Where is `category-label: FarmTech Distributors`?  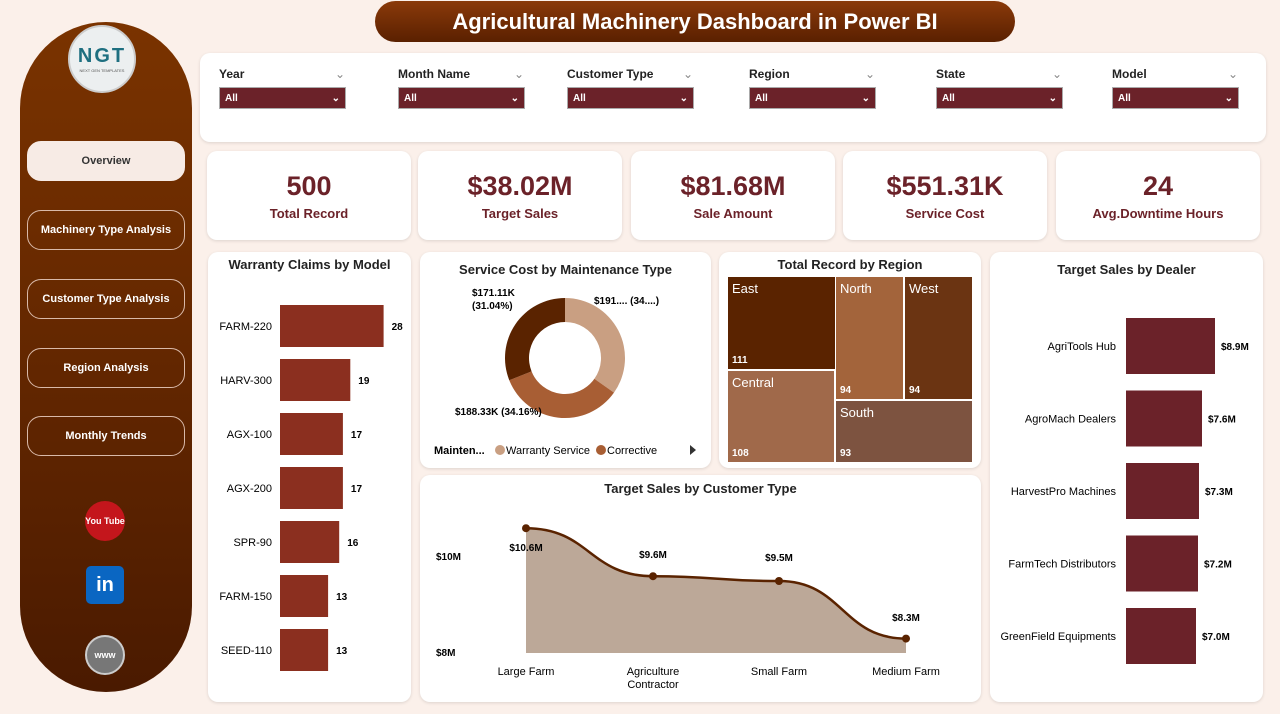 category-label: FarmTech Distributors is located at coordinates (1062, 565).